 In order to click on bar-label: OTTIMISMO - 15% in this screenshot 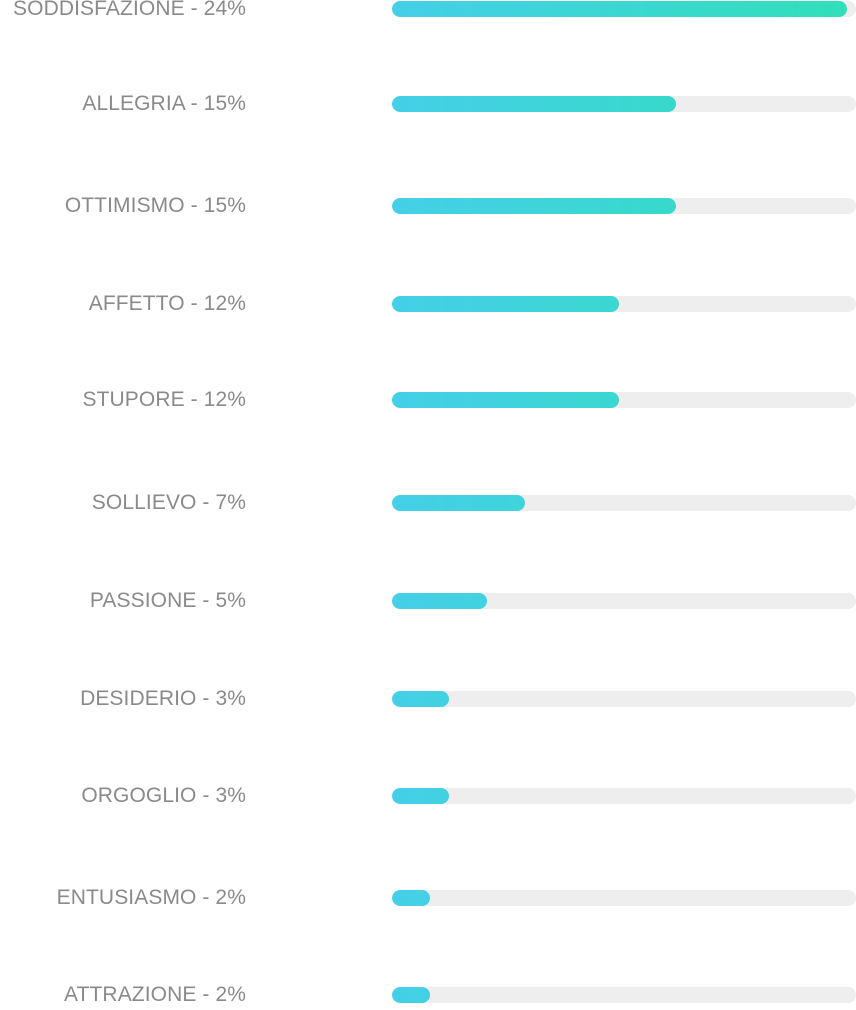, I will do `click(155, 205)`.